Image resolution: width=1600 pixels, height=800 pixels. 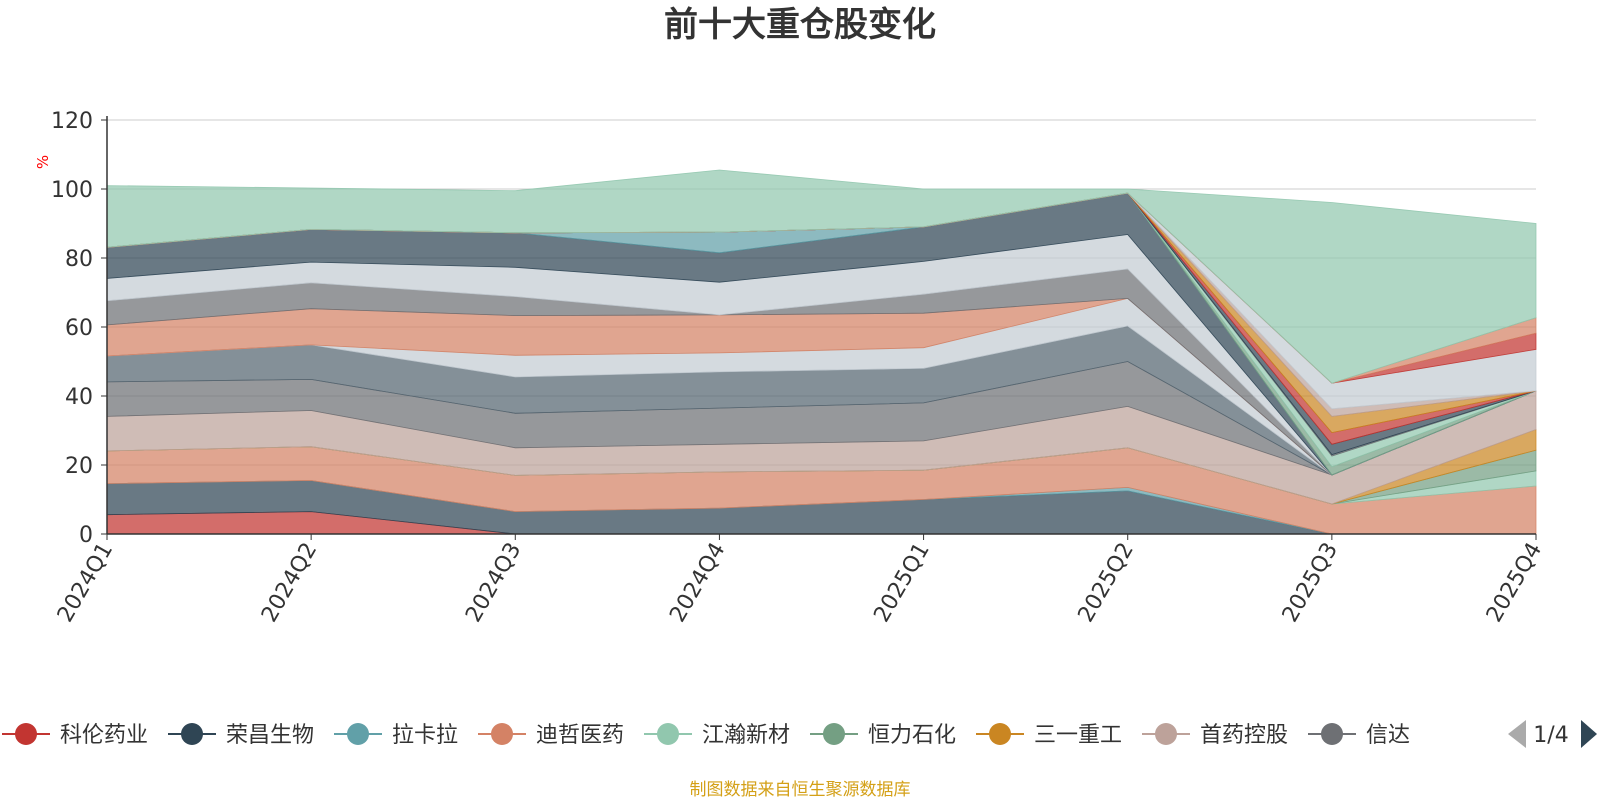 What do you see at coordinates (72, 121) in the screenshot?
I see `y-tick-label: 120` at bounding box center [72, 121].